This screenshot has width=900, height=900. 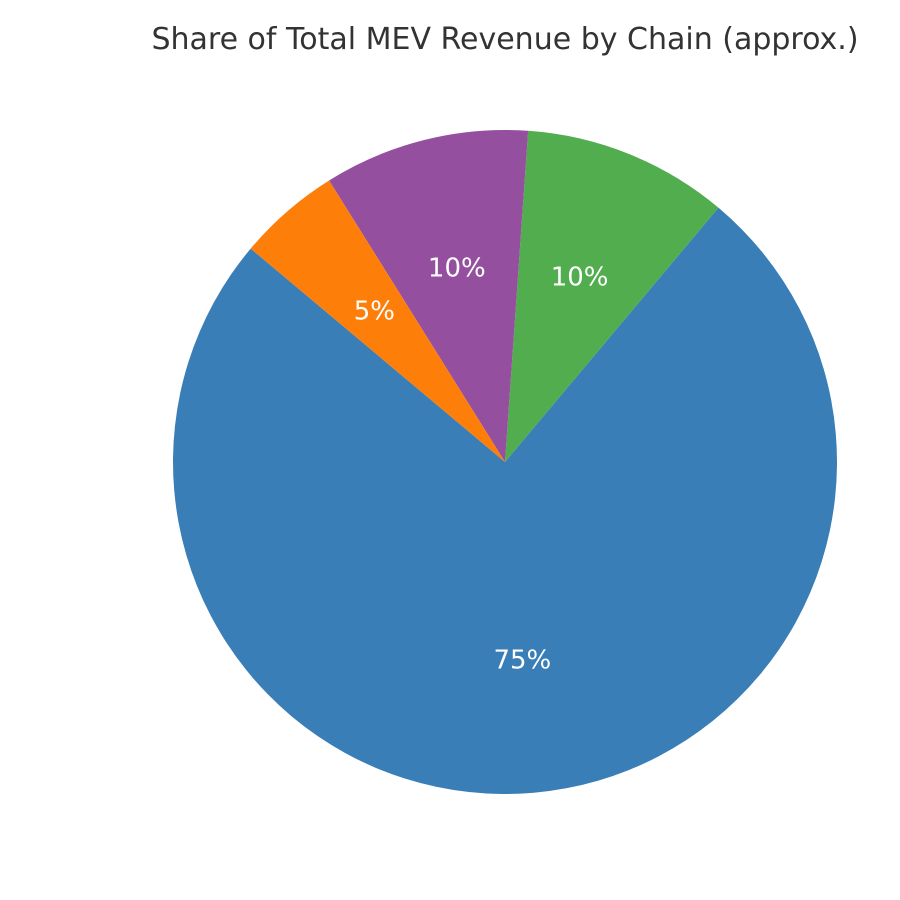 I want to click on pie-labels: 75% 10% 10% 5%, so click(x=481, y=465).